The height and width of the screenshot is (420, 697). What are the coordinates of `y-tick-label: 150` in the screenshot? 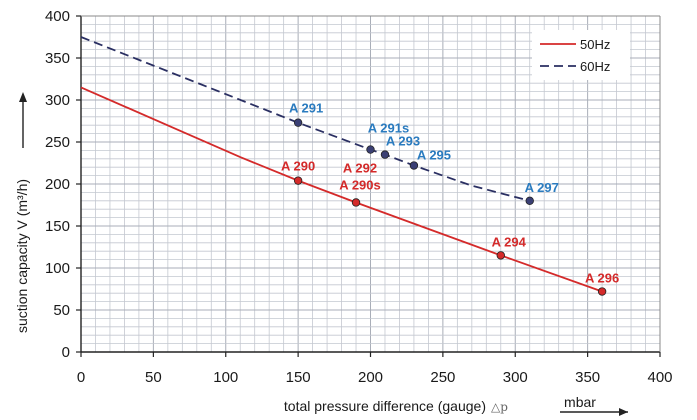 It's located at (57, 226).